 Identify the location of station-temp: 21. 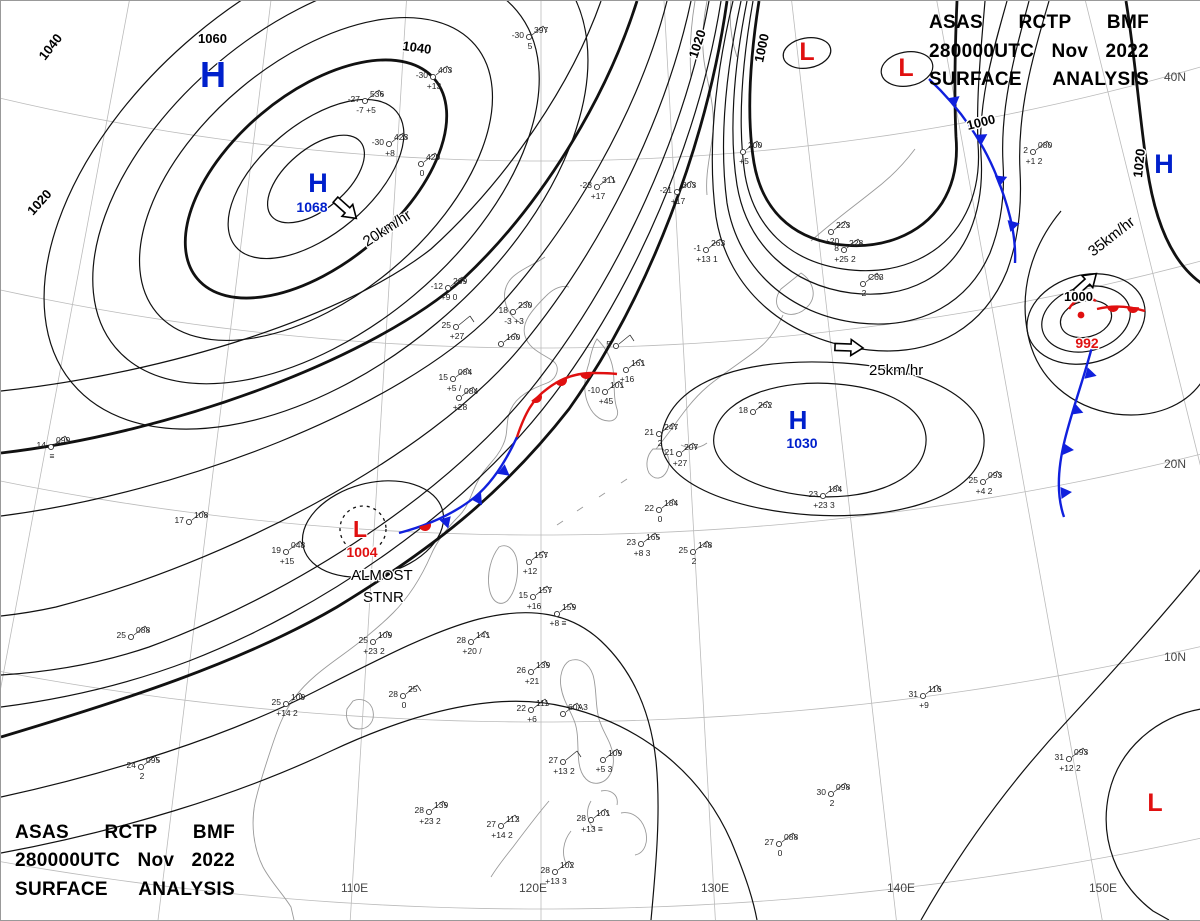
(650, 432).